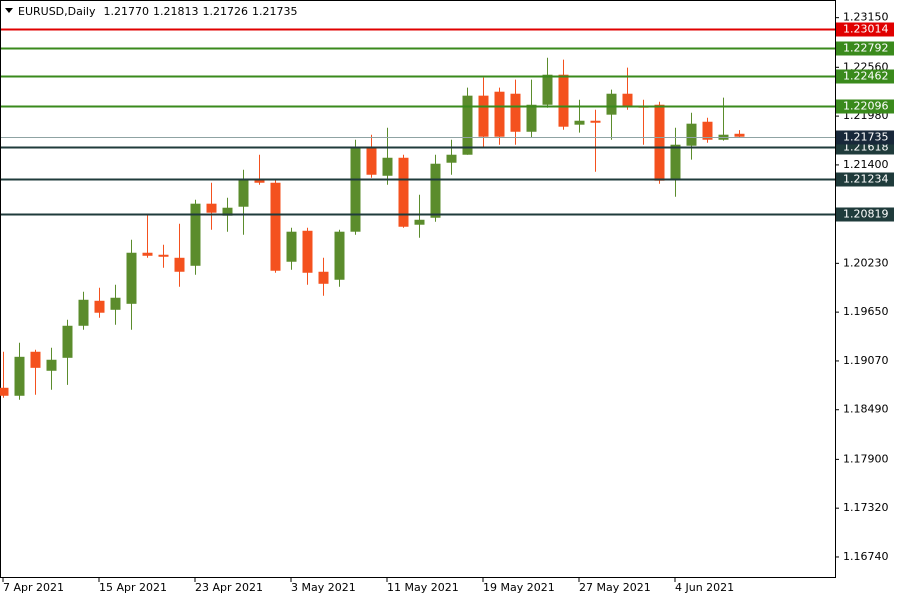  I want to click on level-label: 1.22792, so click(866, 48).